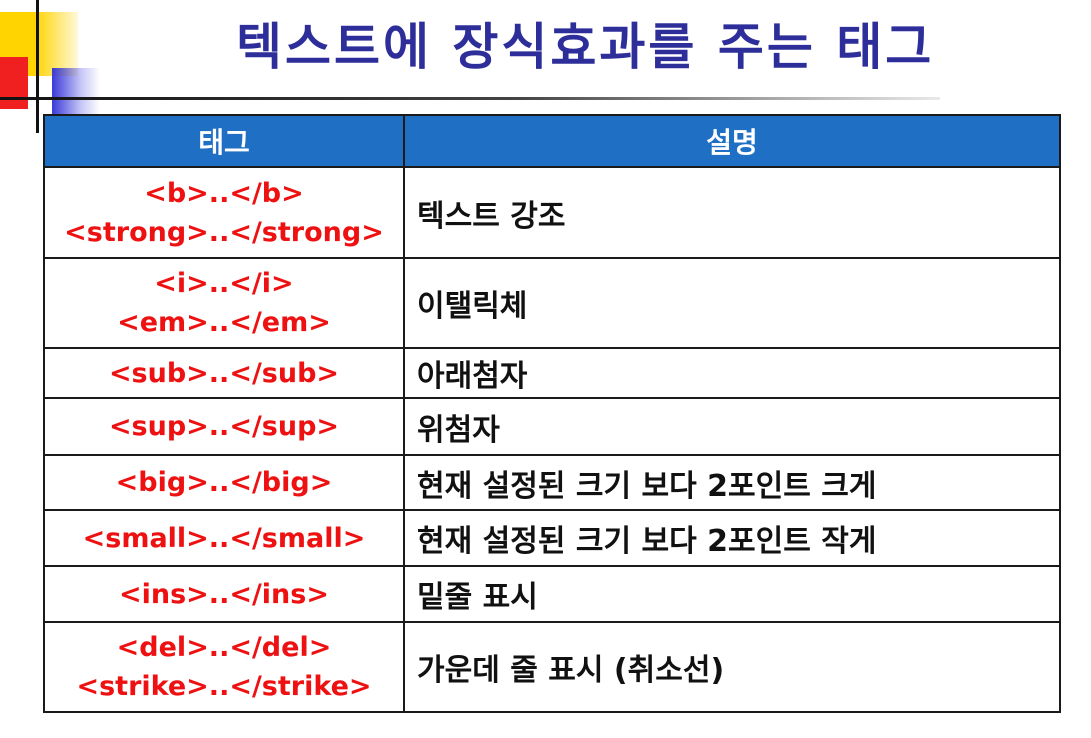 Image resolution: width=1091 pixels, height=738 pixels. What do you see at coordinates (732, 141) in the screenshot?
I see `header-description: 설명` at bounding box center [732, 141].